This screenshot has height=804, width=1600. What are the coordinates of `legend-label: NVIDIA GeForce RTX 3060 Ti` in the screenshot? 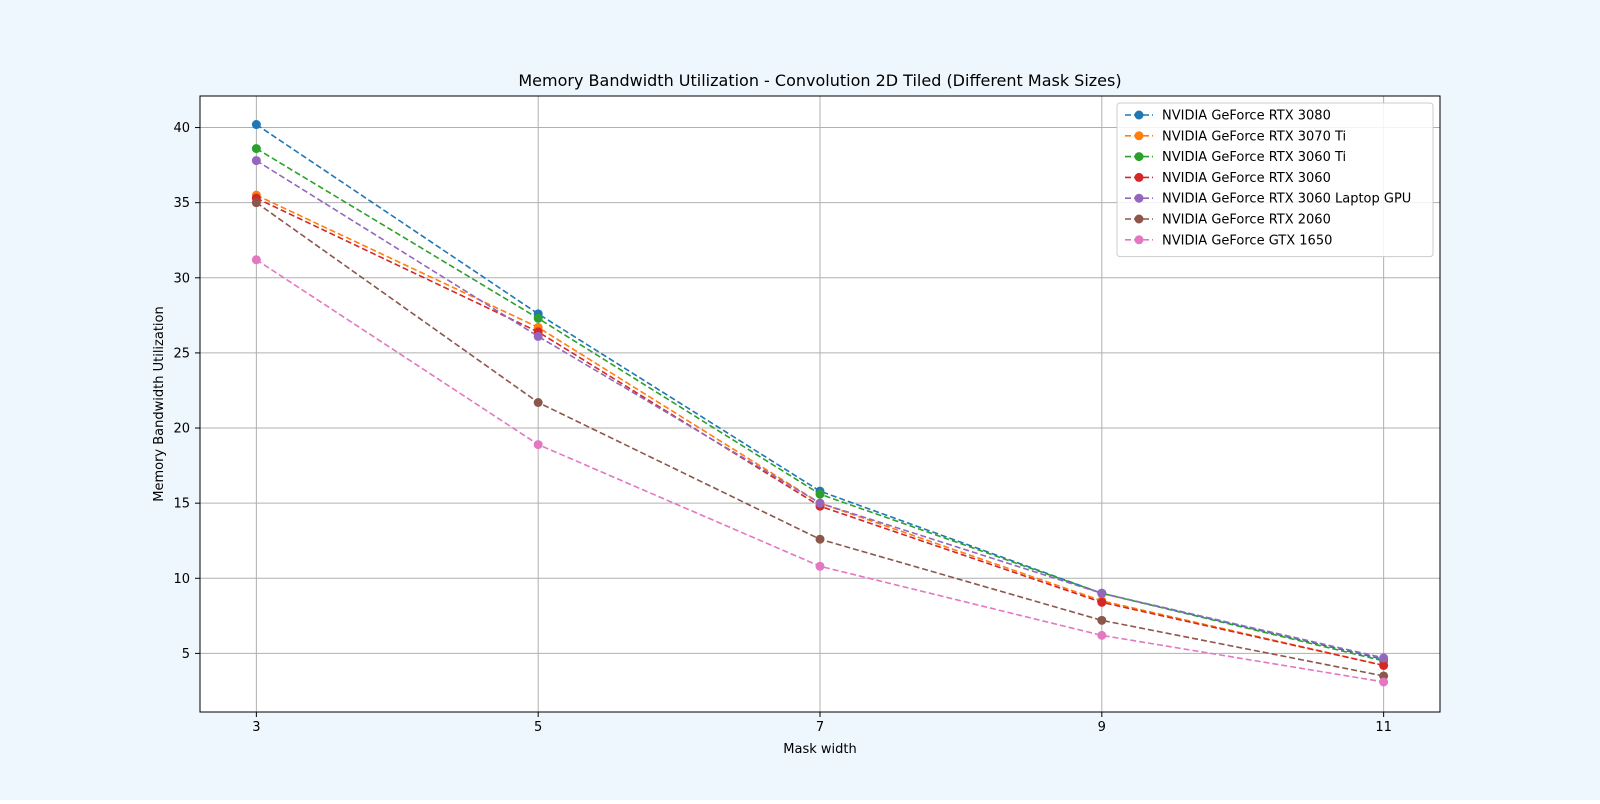 It's located at (1254, 157).